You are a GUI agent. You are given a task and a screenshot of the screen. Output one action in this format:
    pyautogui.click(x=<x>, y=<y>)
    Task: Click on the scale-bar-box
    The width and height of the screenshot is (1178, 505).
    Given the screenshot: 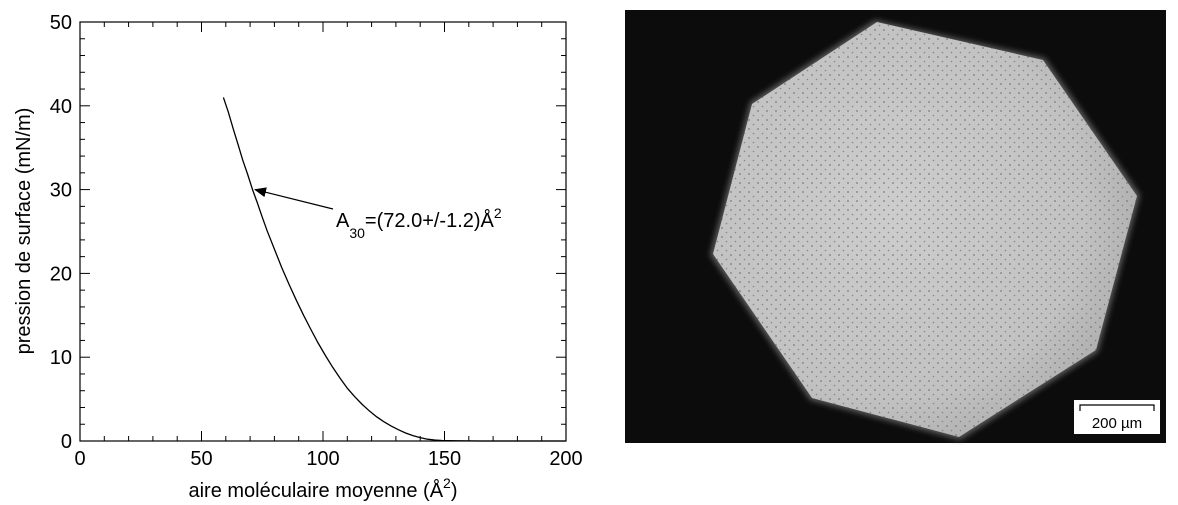 What is the action you would take?
    pyautogui.click(x=1117, y=417)
    